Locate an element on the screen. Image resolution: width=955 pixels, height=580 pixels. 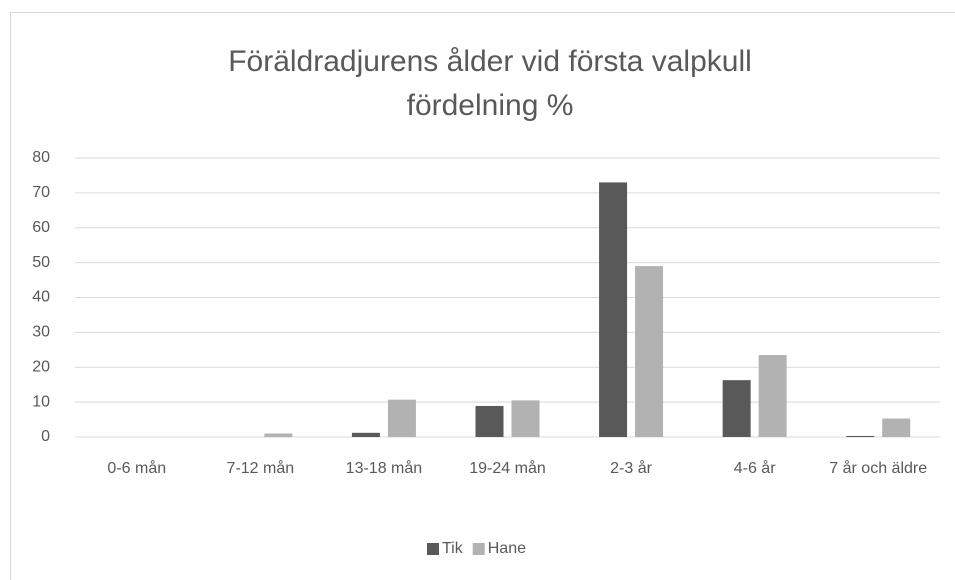
y-tick-label: 20 is located at coordinates (41, 366).